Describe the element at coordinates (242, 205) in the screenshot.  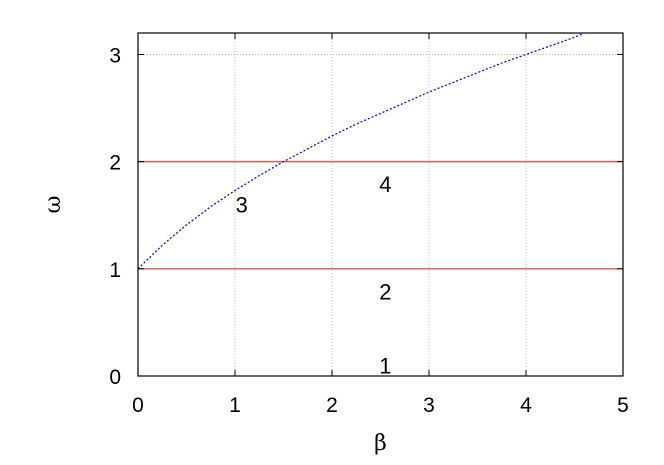
I see `region-label: 3` at that location.